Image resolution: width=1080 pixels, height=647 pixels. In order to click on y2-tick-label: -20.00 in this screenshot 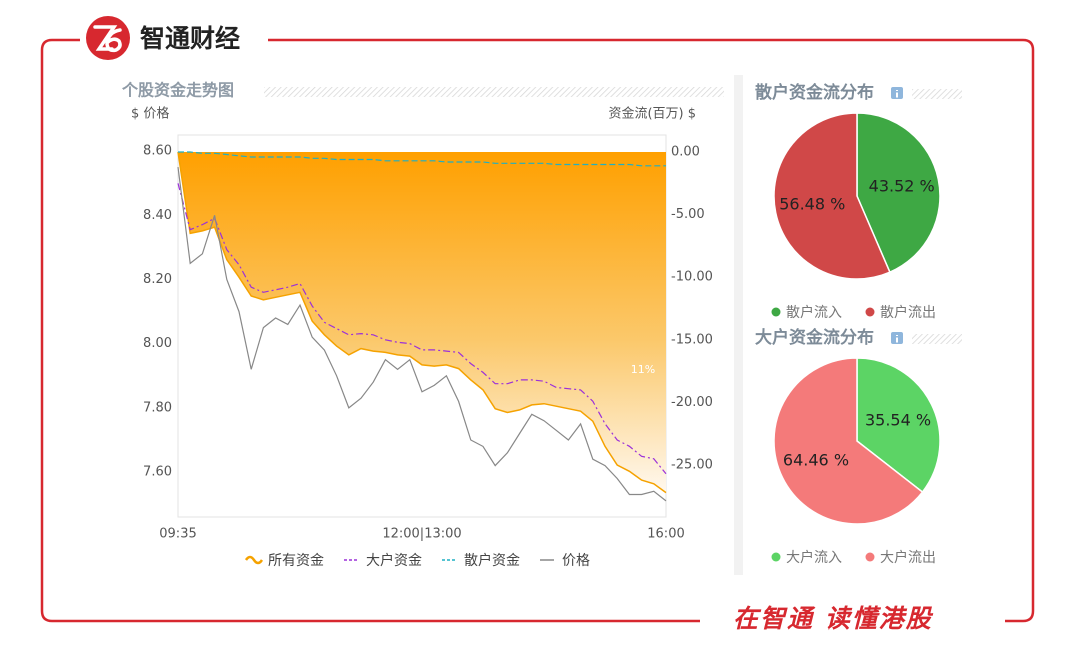, I will do `click(692, 402)`.